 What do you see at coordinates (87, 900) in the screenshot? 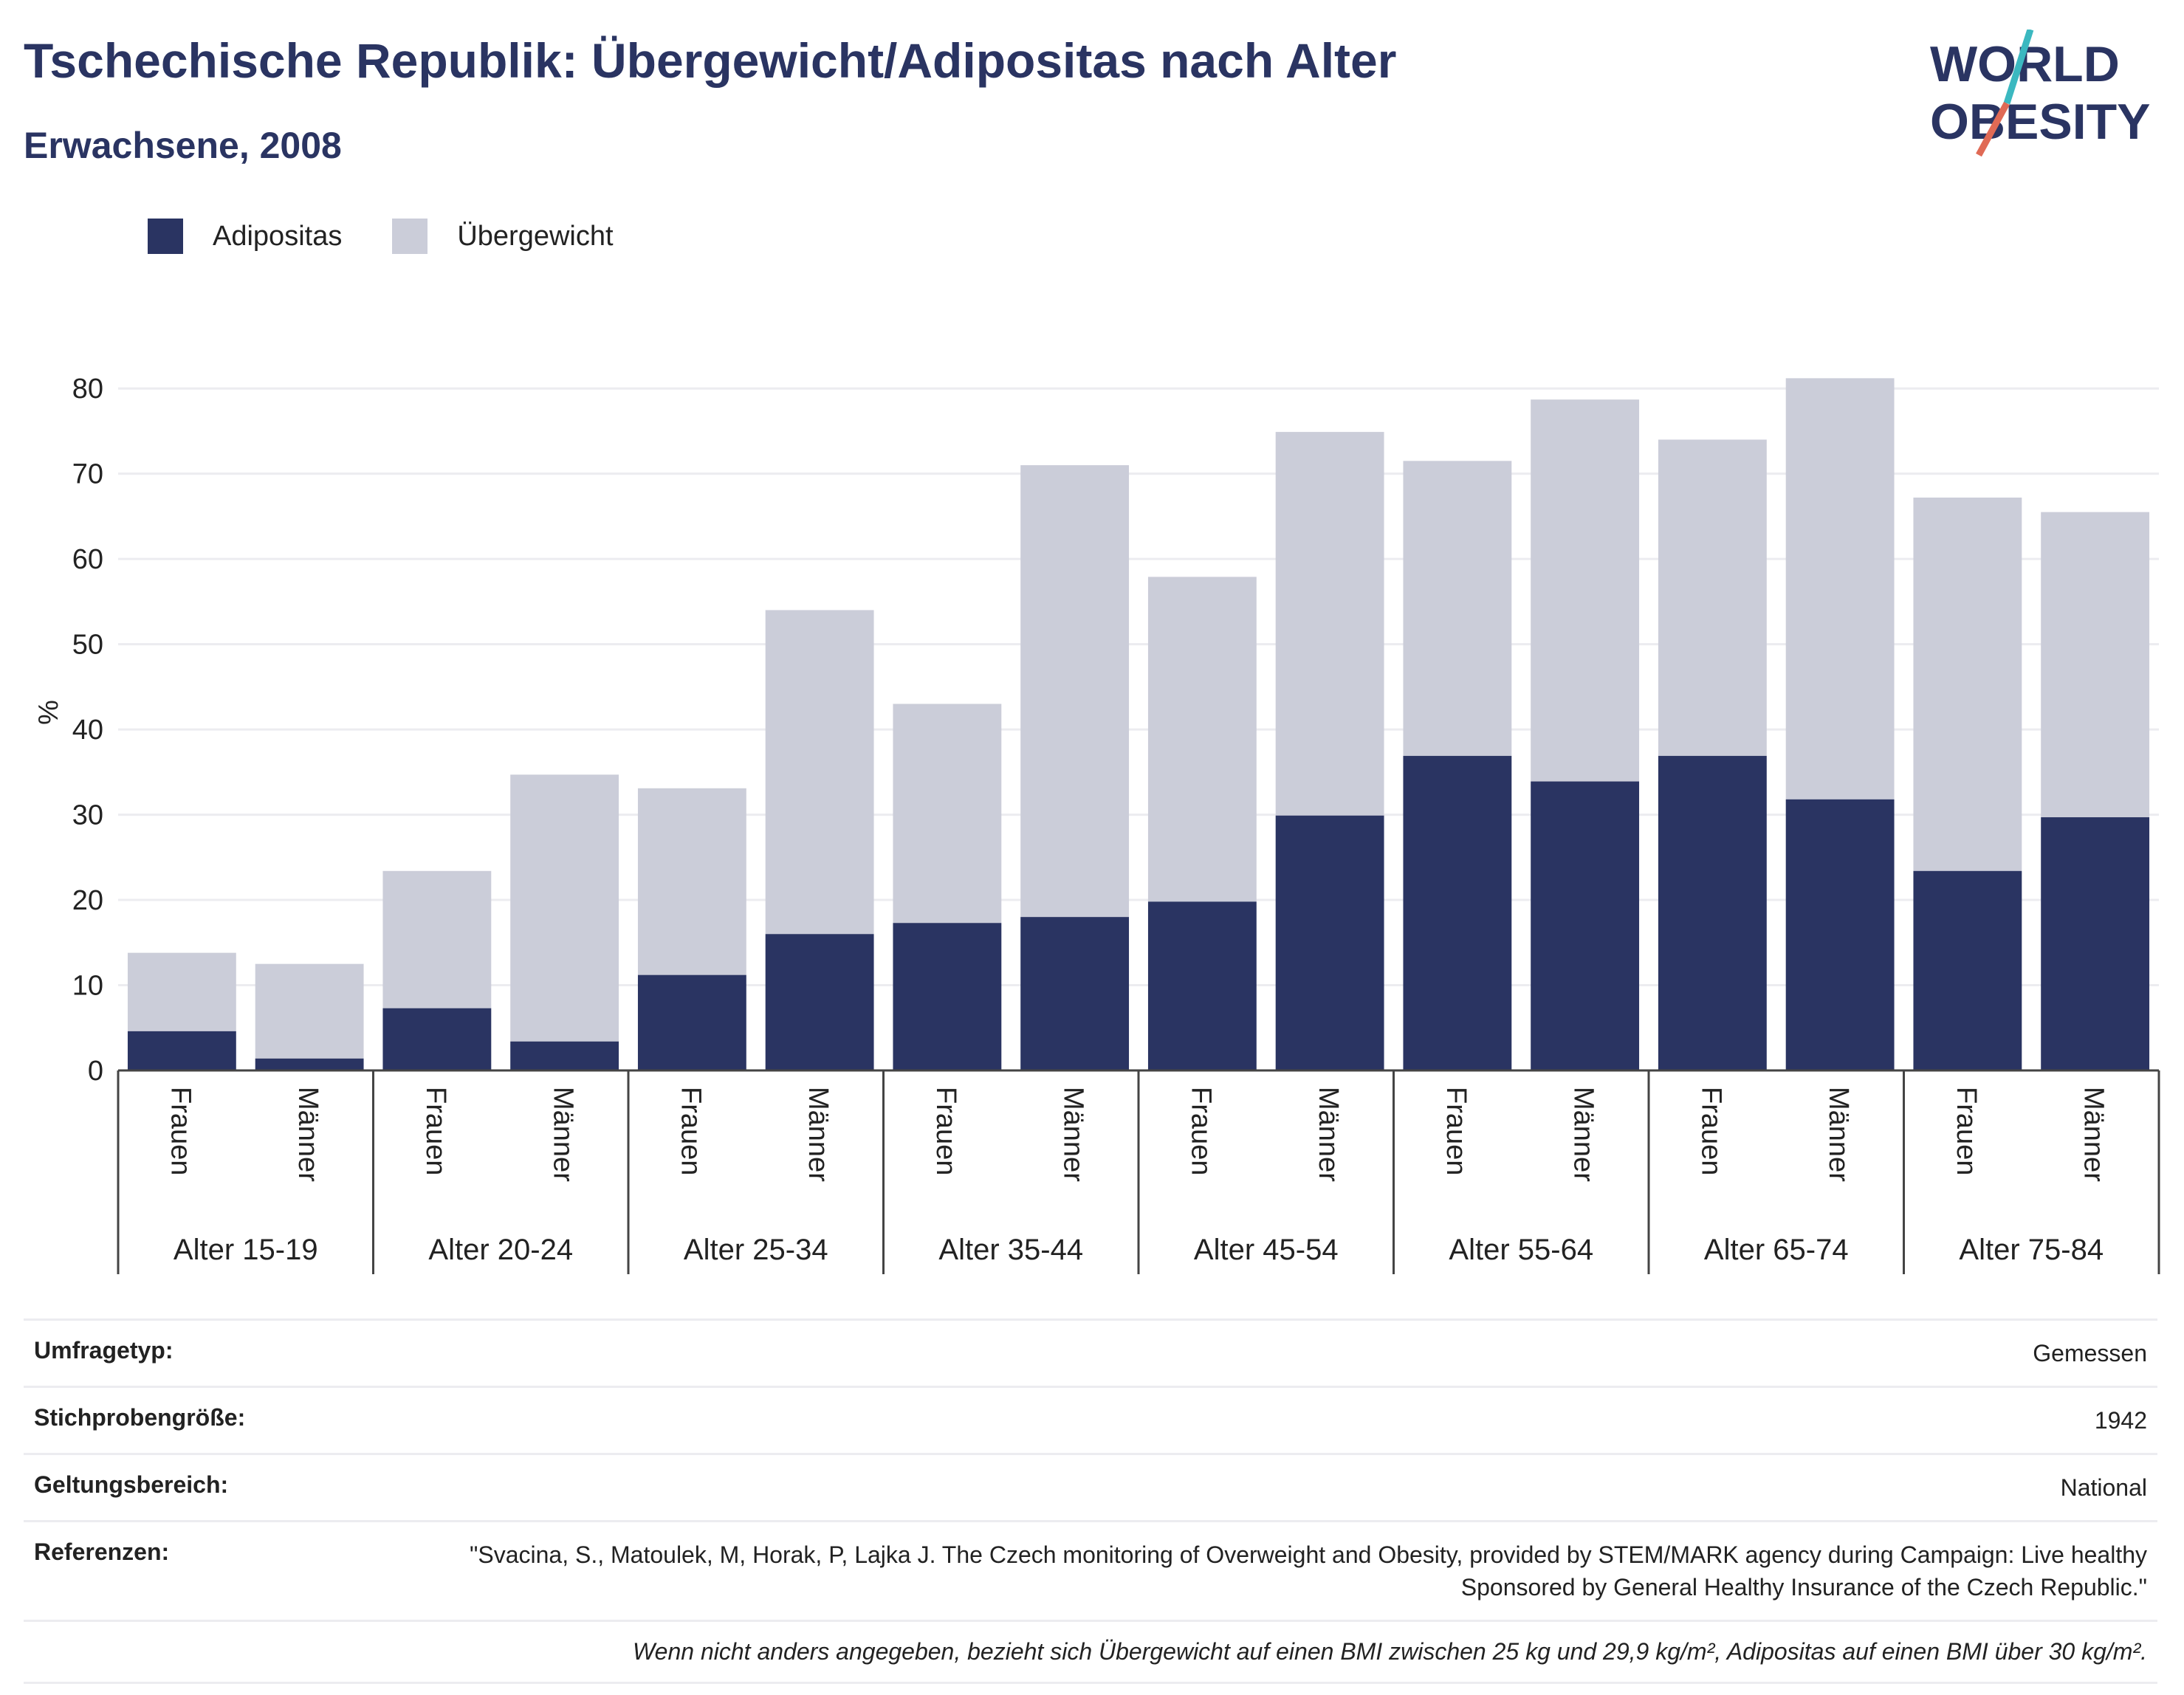
I see `y-tick-label: 20` at bounding box center [87, 900].